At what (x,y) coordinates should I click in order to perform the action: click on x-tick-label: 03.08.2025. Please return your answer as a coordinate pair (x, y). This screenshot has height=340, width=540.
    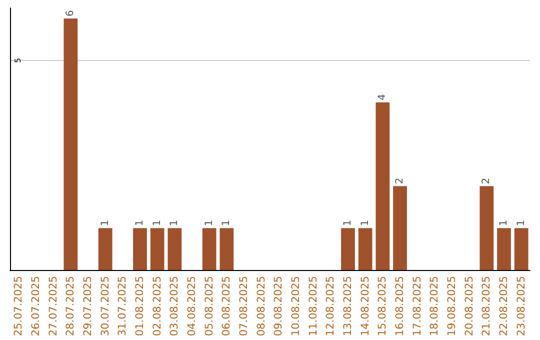
    Looking at the image, I should click on (174, 306).